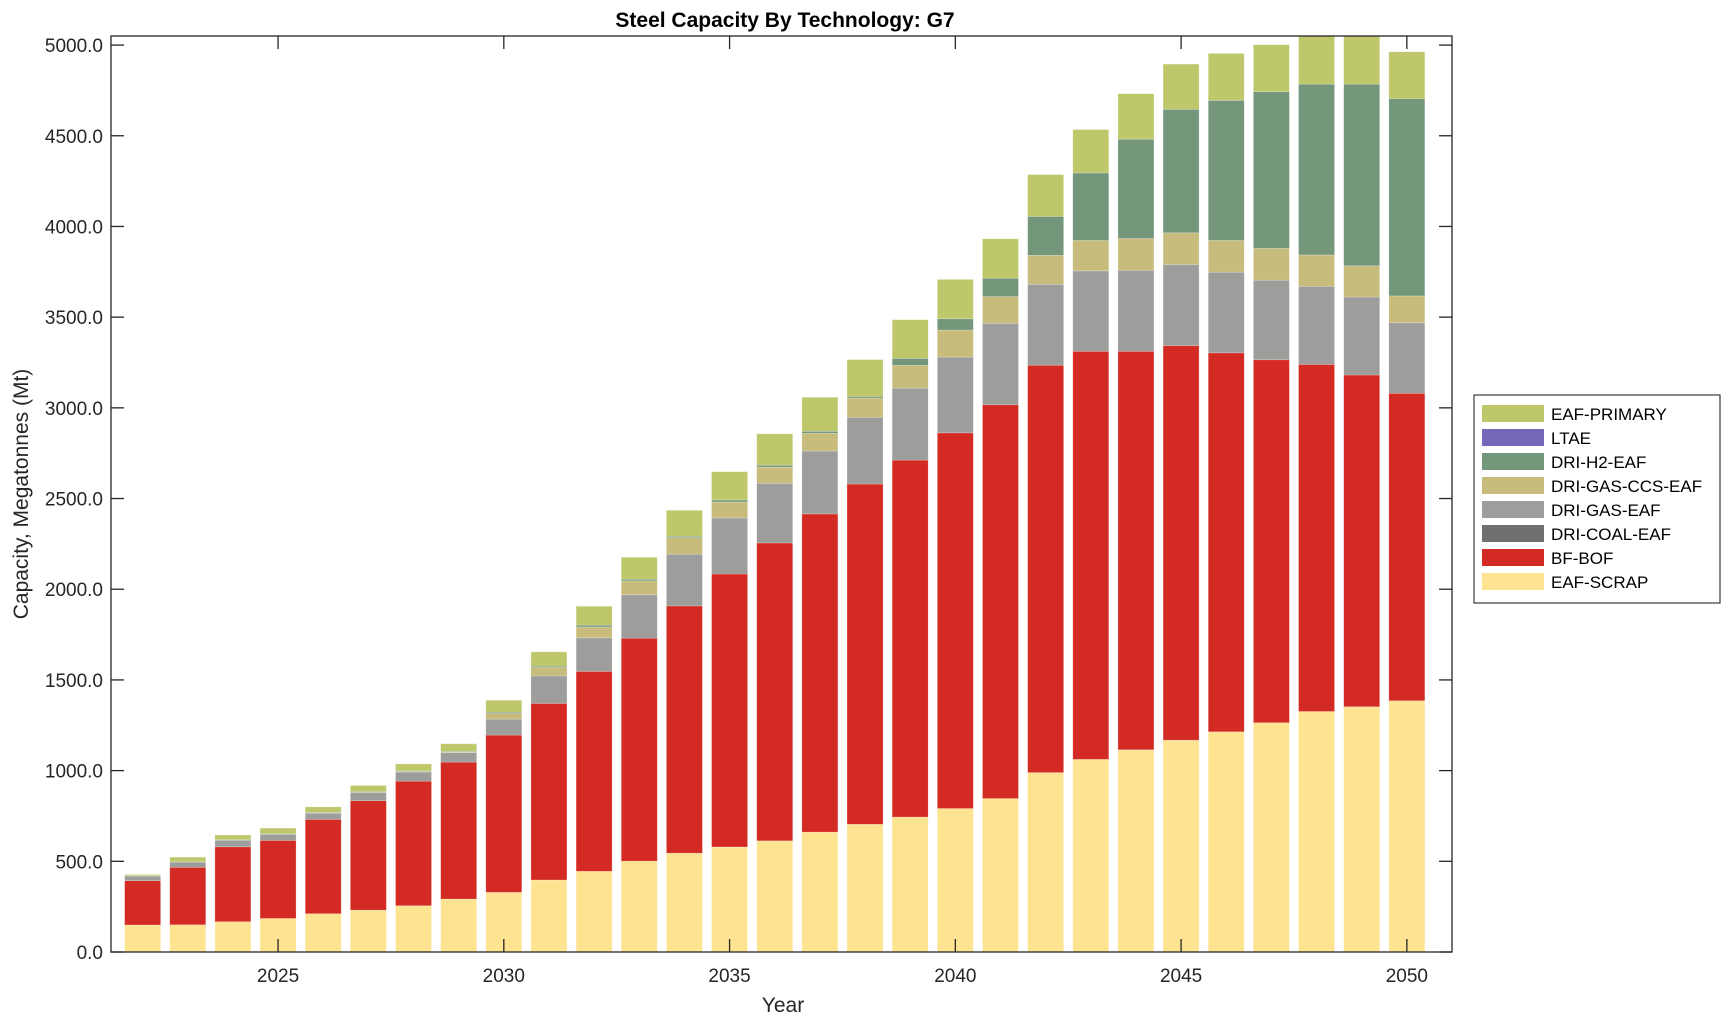 This screenshot has height=1021, width=1731. I want to click on bar-eaf-primary-2026, so click(323, 809).